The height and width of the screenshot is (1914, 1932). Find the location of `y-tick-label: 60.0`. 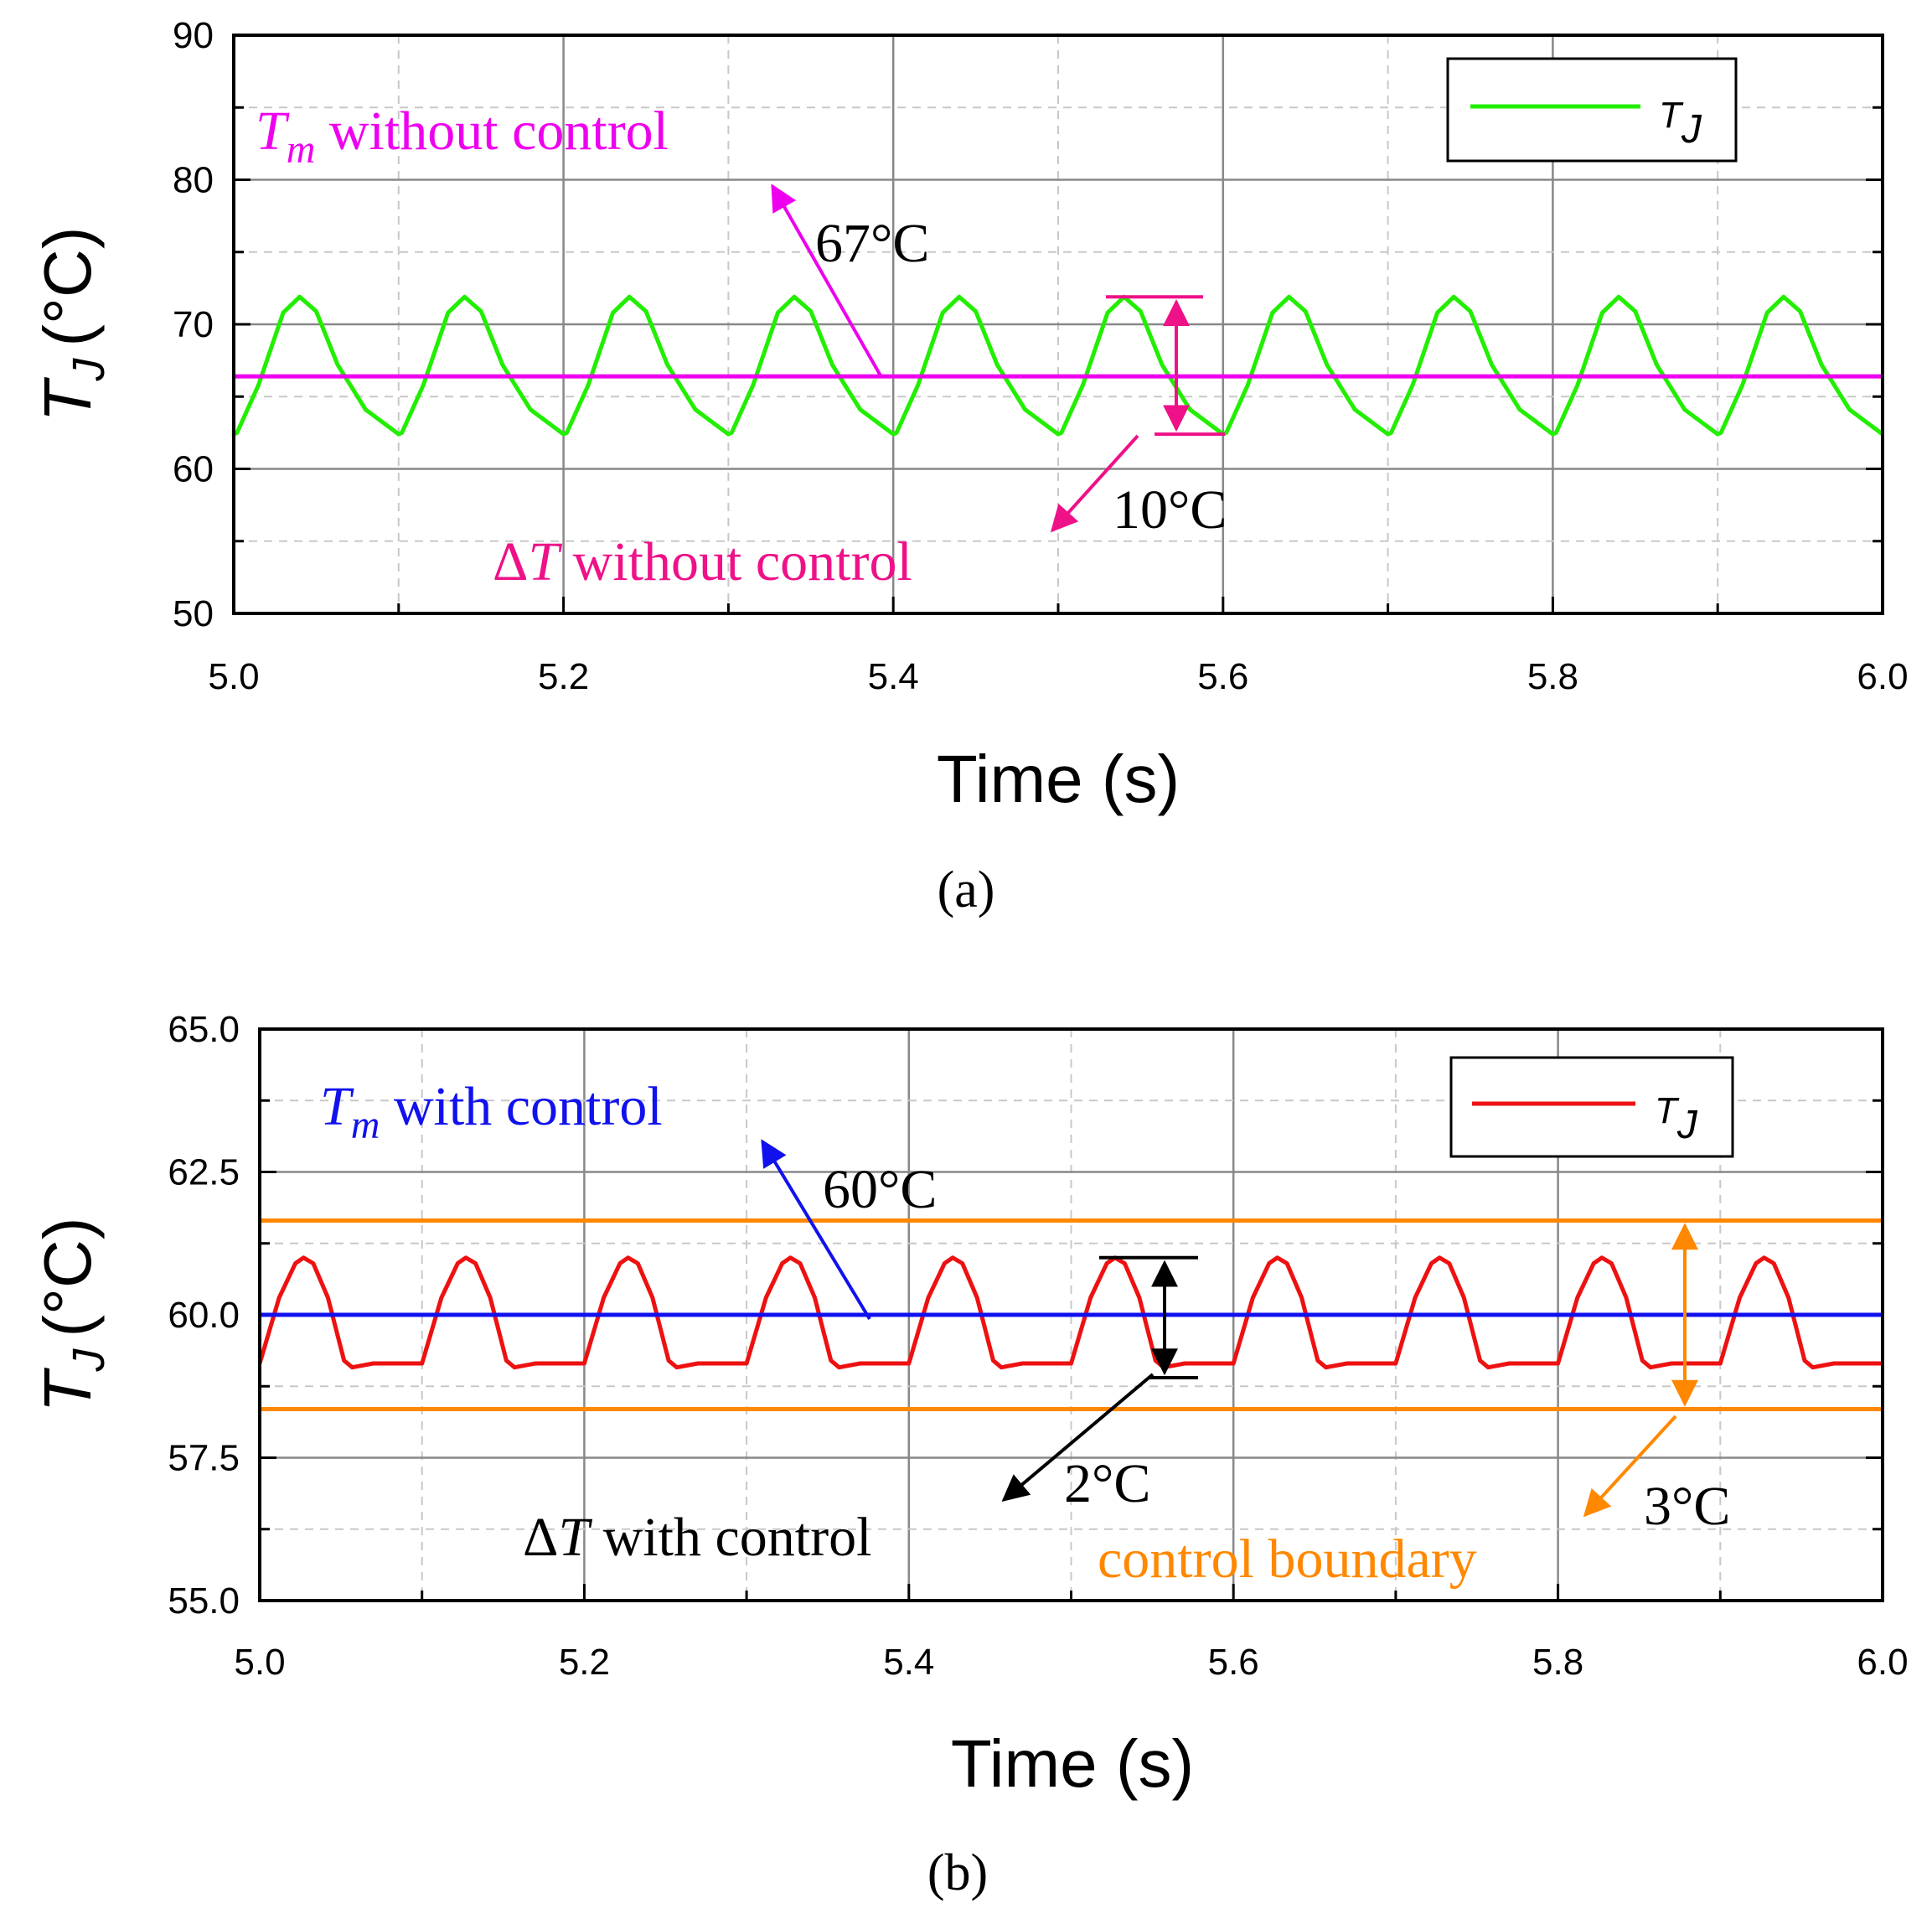

y-tick-label: 60.0 is located at coordinates (204, 1315).